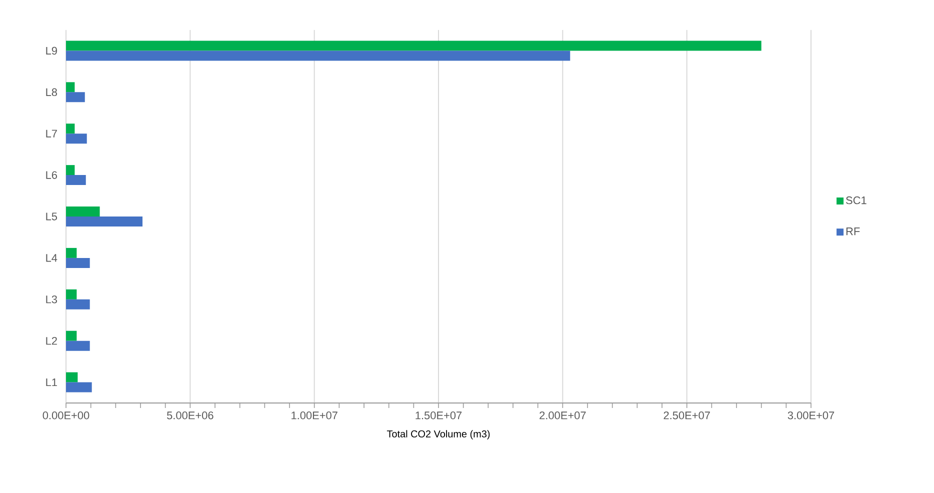  Describe the element at coordinates (853, 232) in the screenshot. I see `legend-label: RF` at that location.